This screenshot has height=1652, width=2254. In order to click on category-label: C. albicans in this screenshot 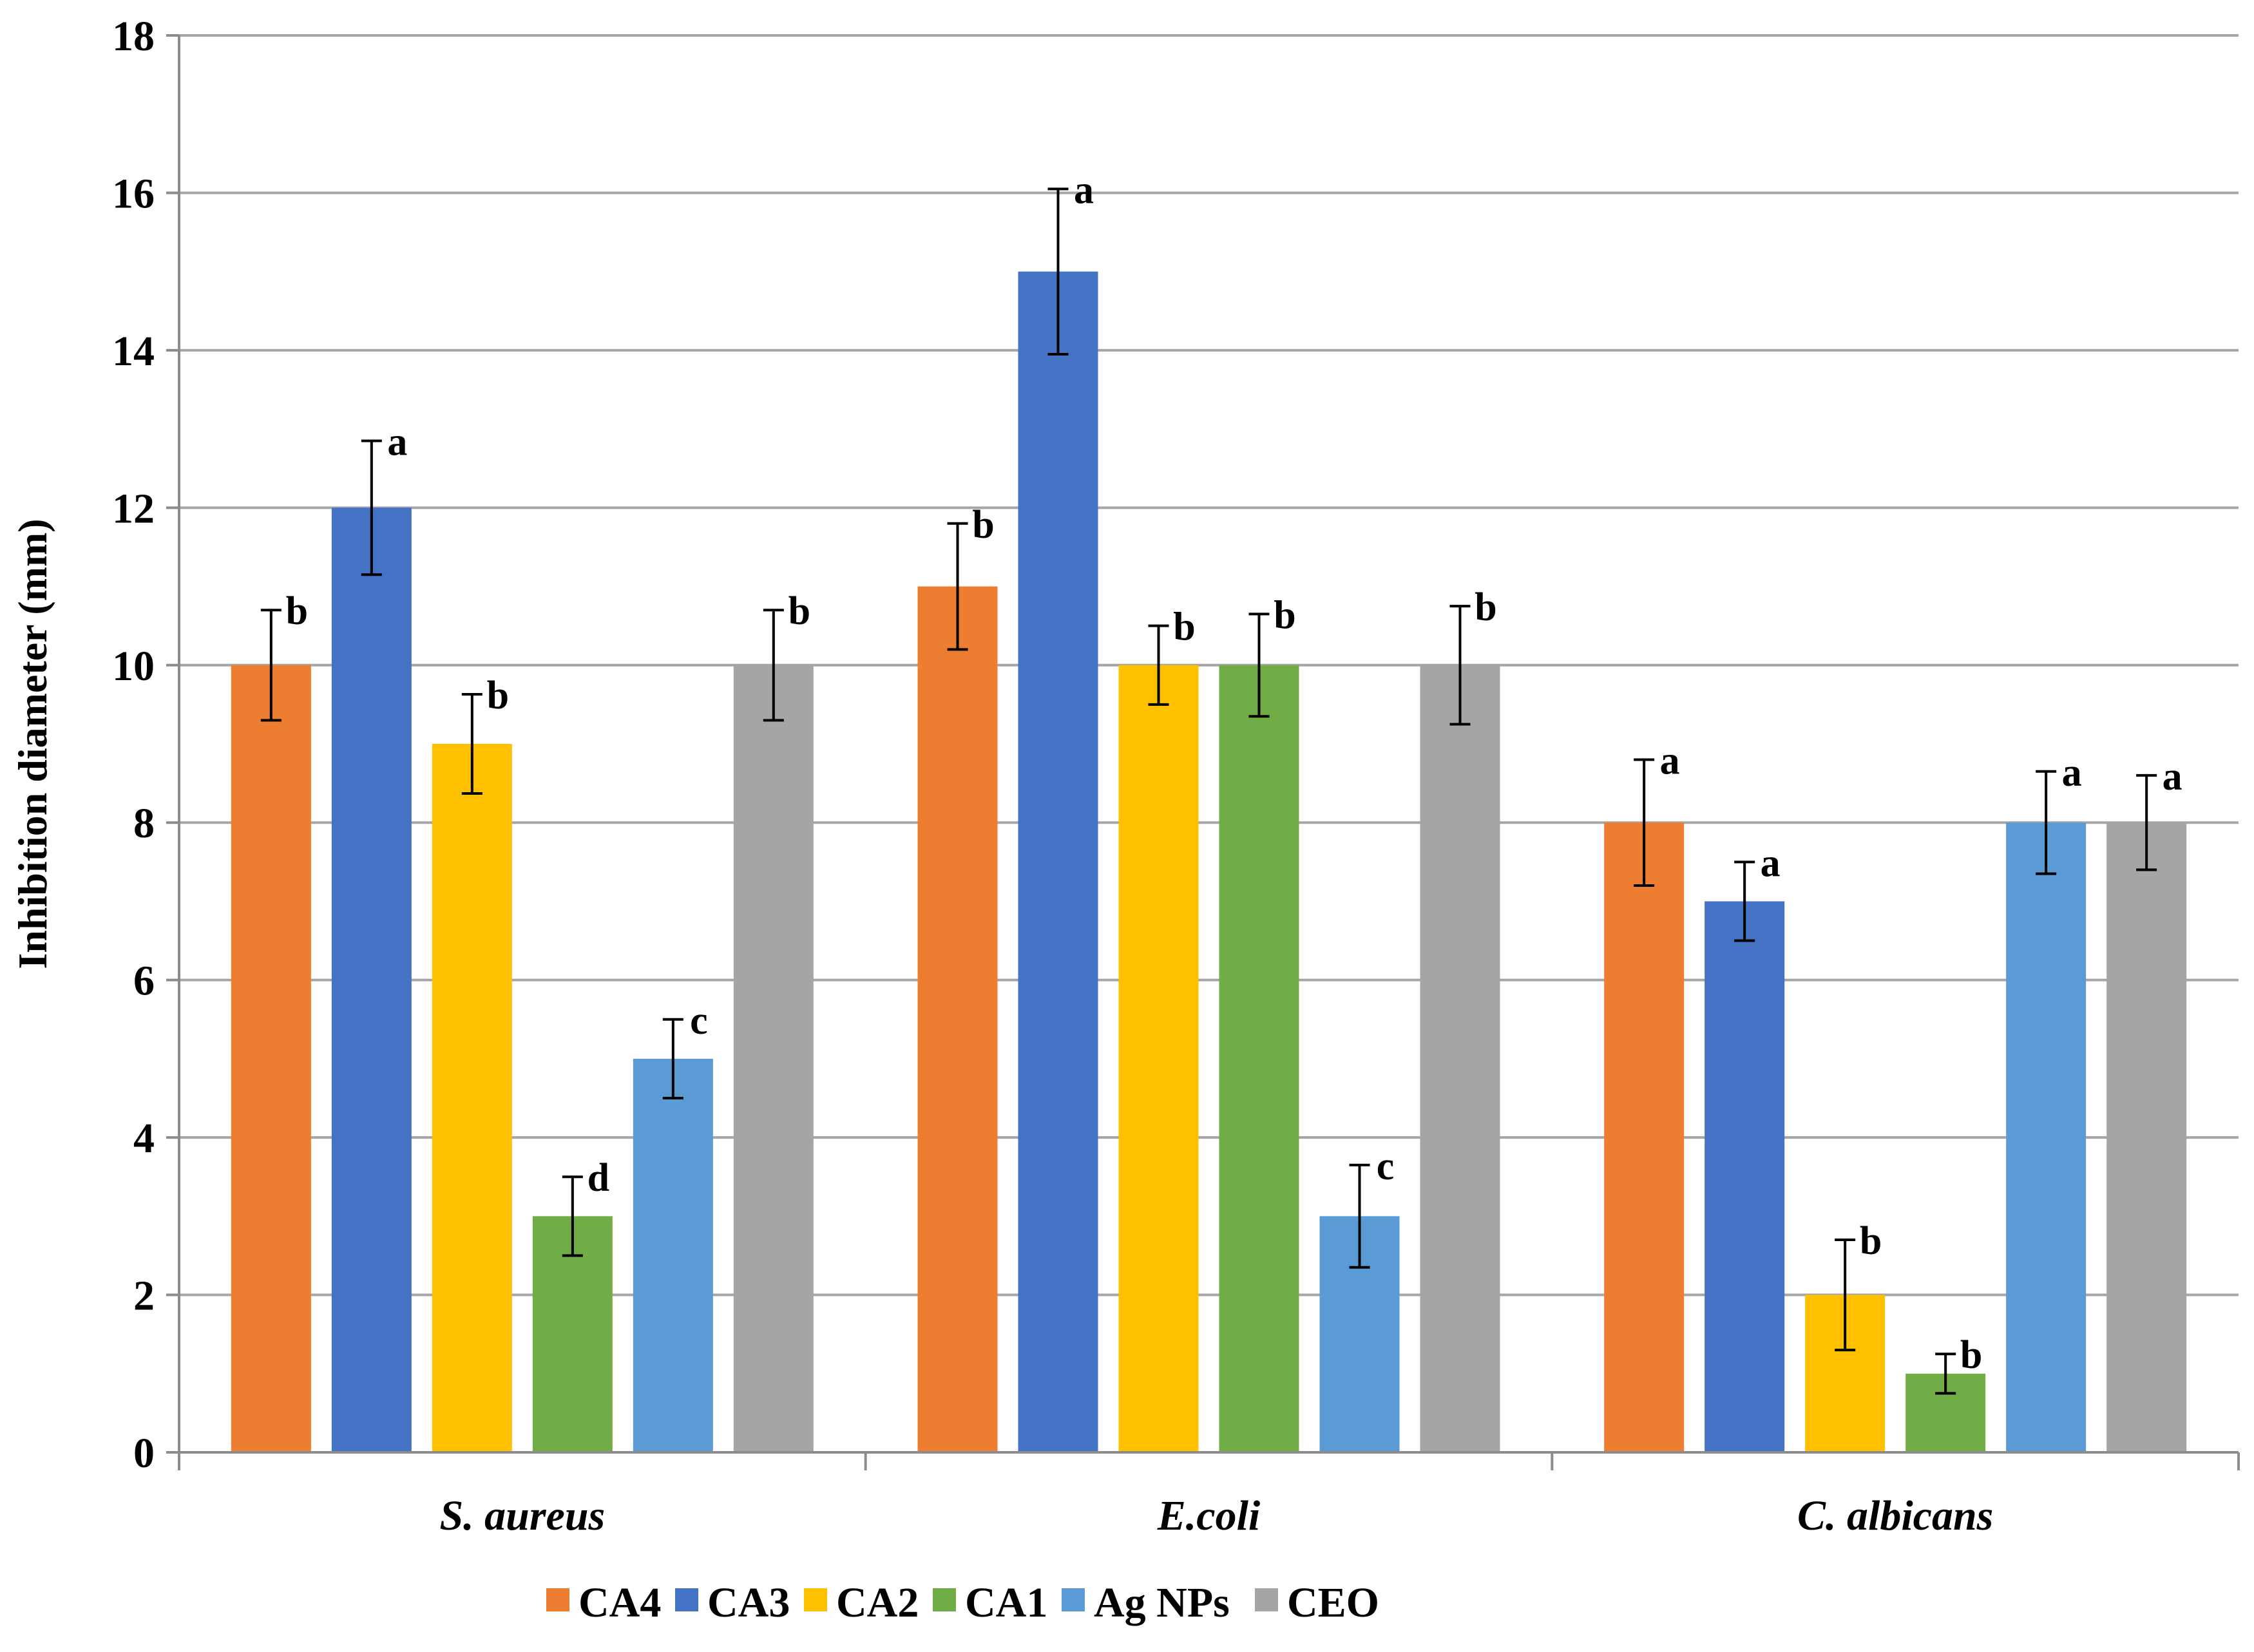, I will do `click(1895, 1516)`.